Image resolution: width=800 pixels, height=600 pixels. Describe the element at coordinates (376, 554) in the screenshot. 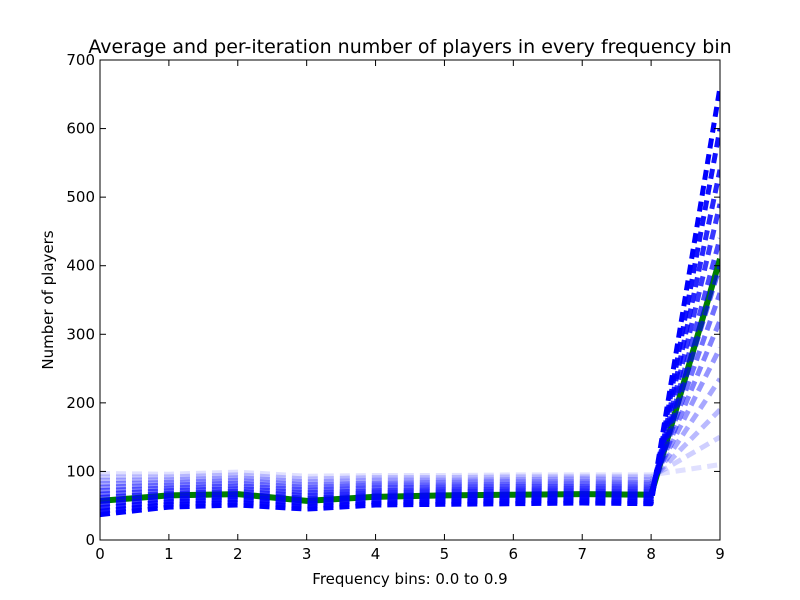

I see `x-tick-label: 4` at that location.